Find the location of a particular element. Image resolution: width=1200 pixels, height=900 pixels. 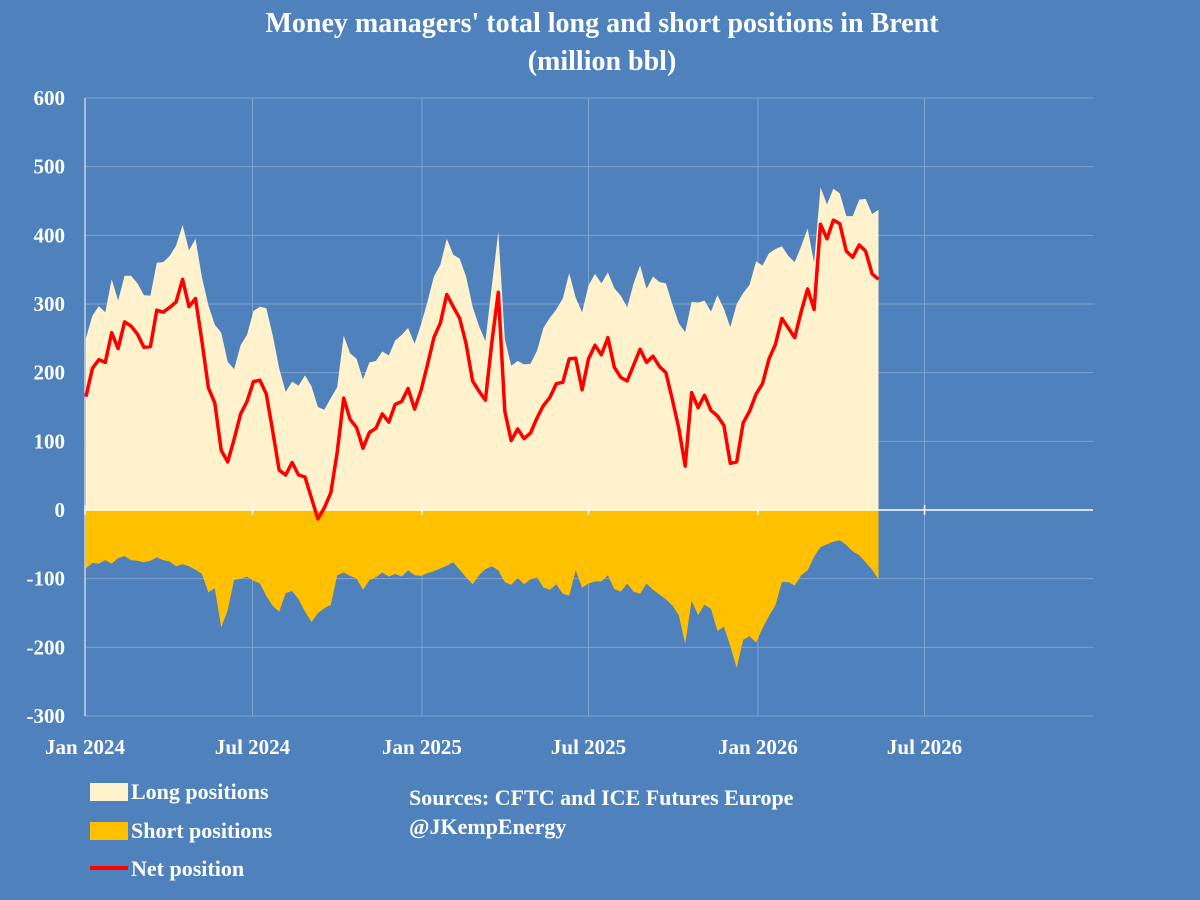

x-tick-label: Jul 2024 is located at coordinates (253, 747).